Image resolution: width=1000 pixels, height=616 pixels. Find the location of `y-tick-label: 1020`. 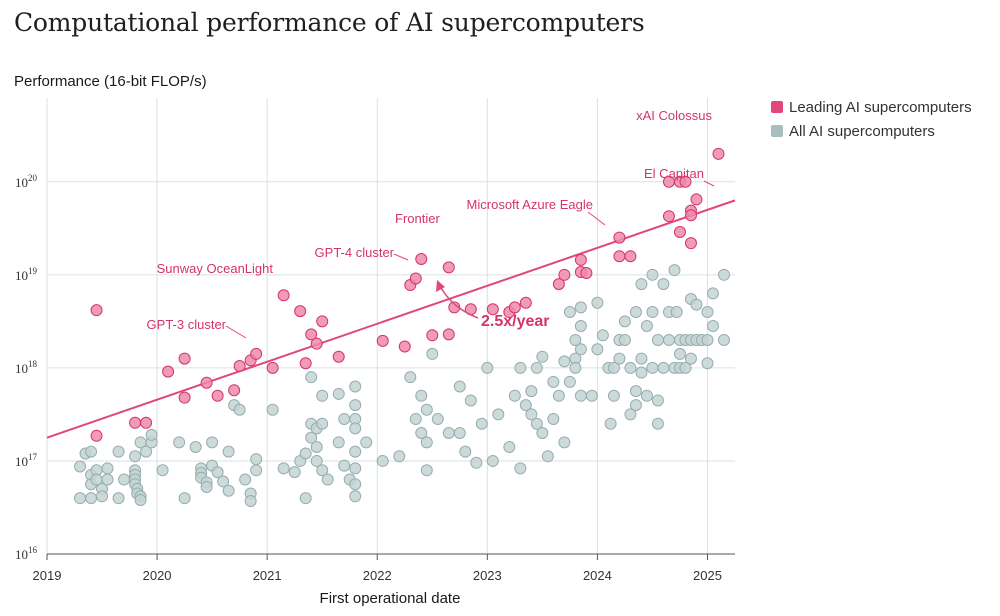

y-tick-label: 1020 is located at coordinates (26, 181).